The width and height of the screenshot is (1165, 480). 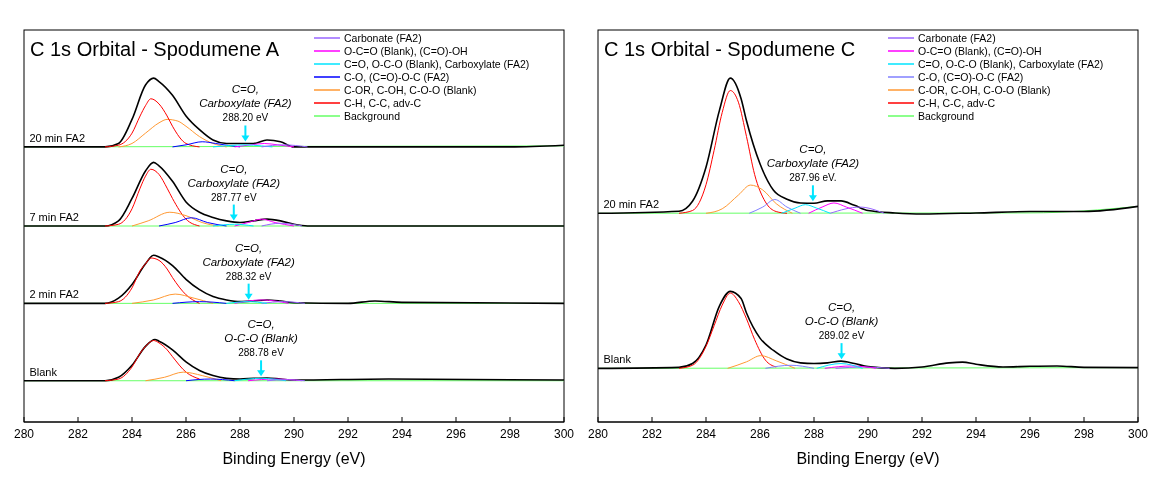 I want to click on annotation: 2 min FA2, so click(x=54, y=294).